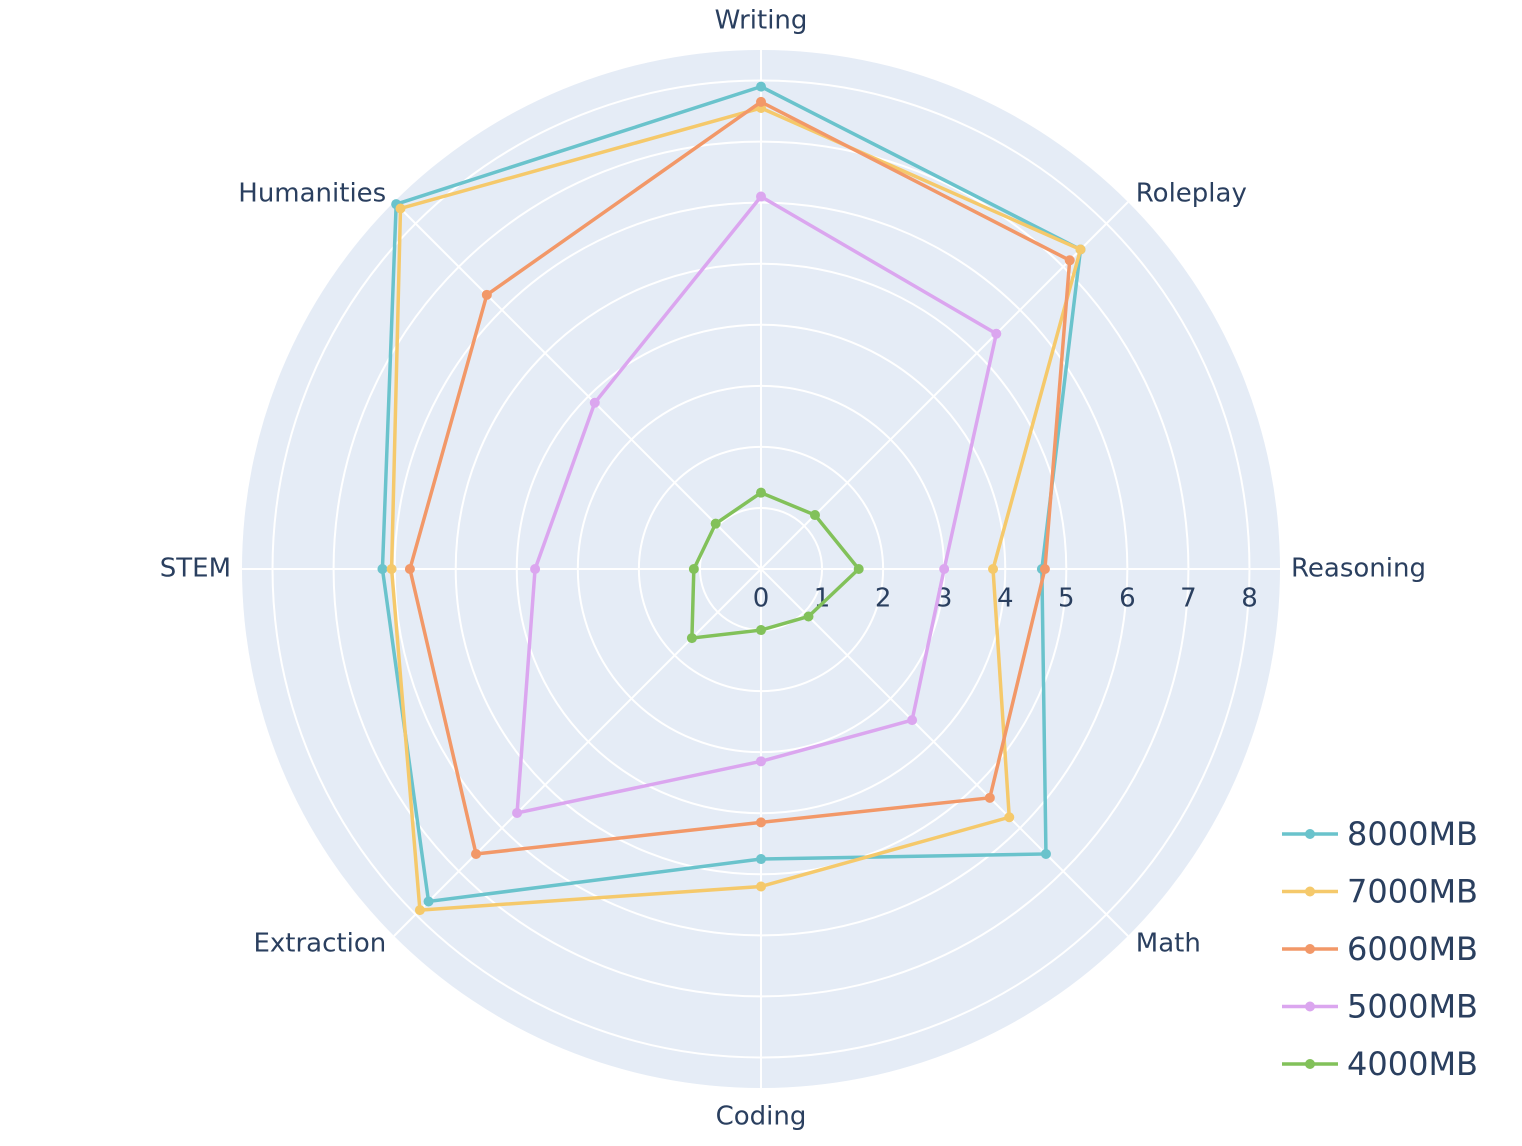 This screenshot has width=1522, height=1146. Describe the element at coordinates (1191, 194) in the screenshot. I see `category-label: Roleplay` at that location.